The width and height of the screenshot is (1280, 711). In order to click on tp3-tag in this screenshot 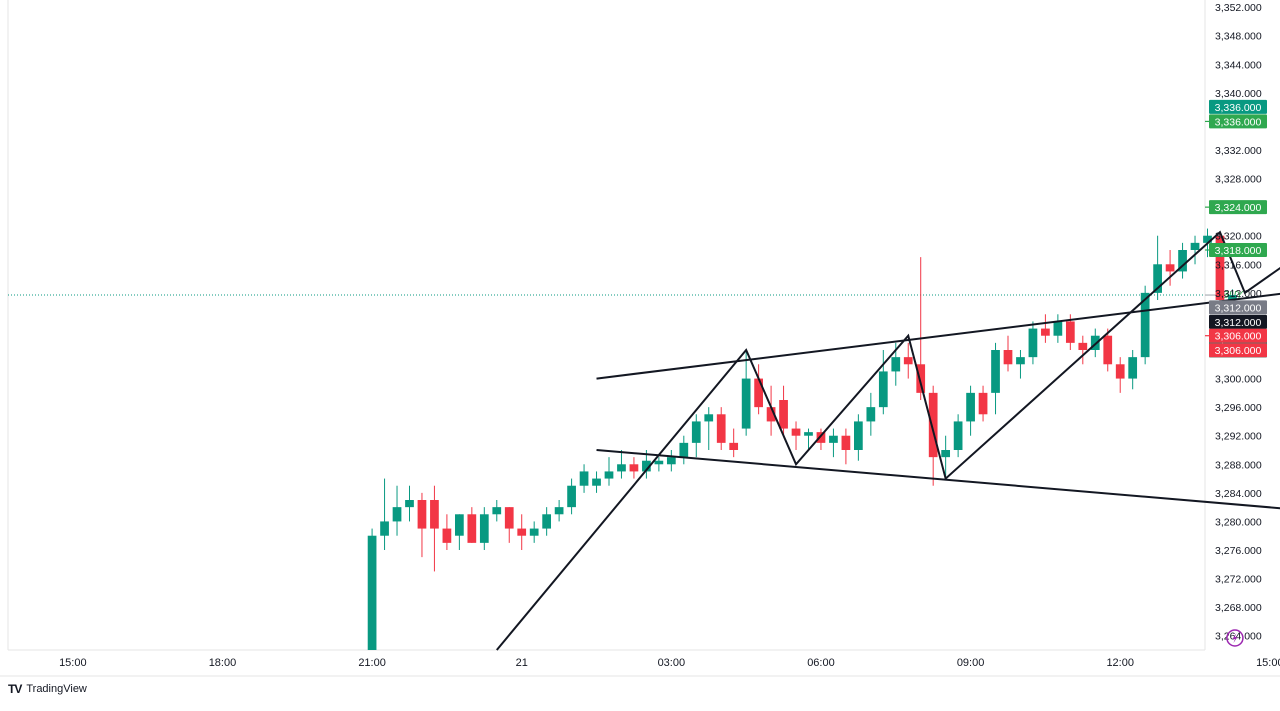, I will do `click(1238, 121)`.